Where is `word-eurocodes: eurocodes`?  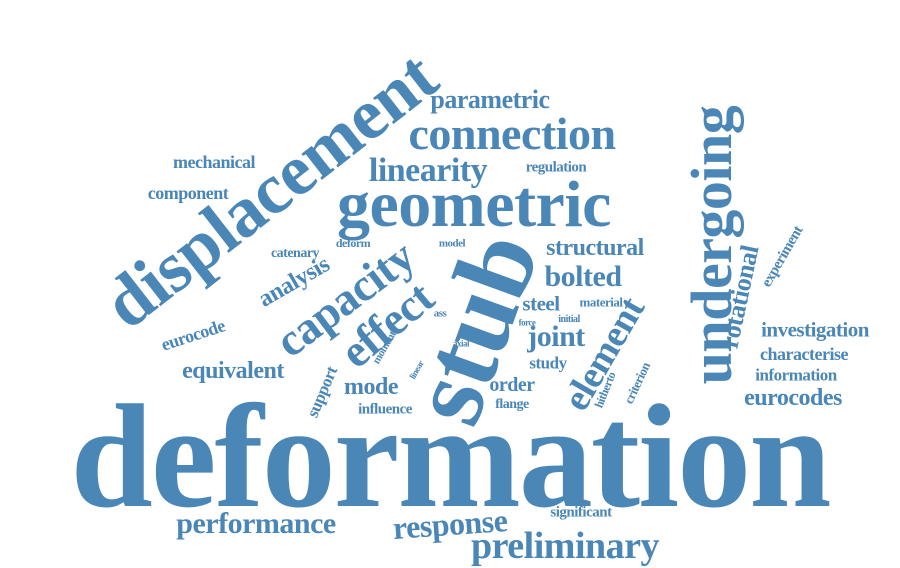
word-eurocodes: eurocodes is located at coordinates (793, 398).